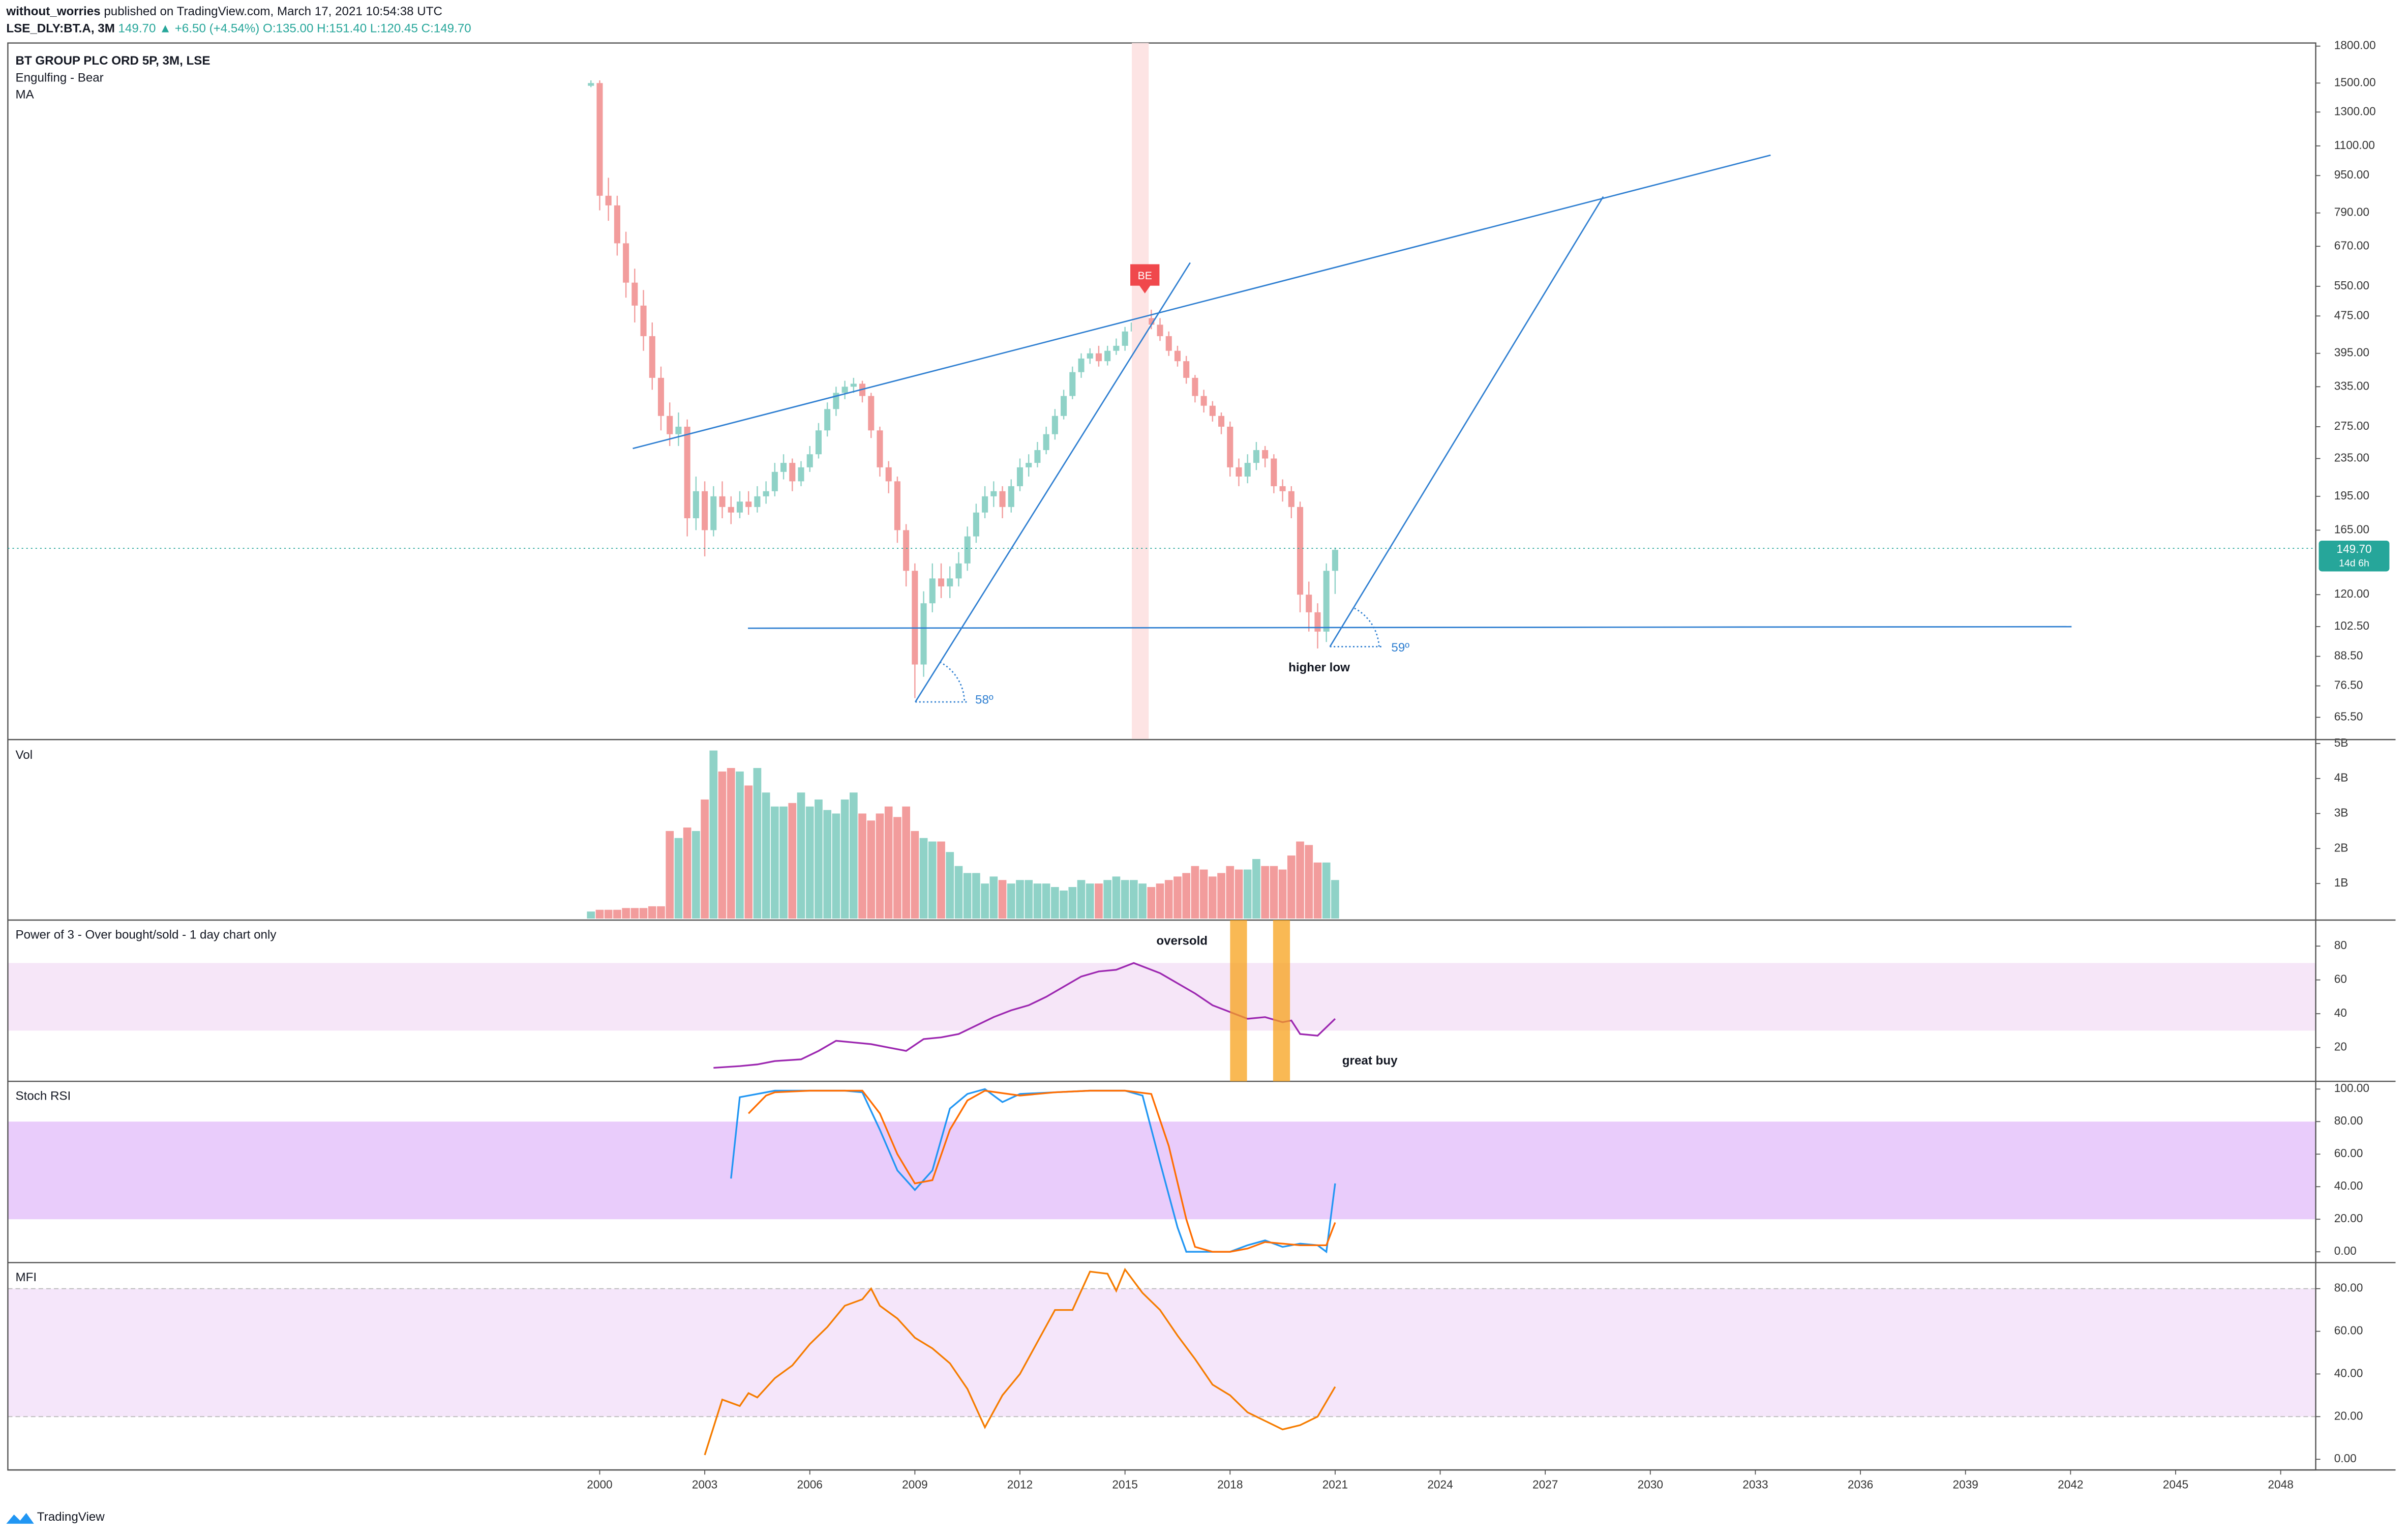  Describe the element at coordinates (1400, 648) in the screenshot. I see `angle-label: 59º` at that location.